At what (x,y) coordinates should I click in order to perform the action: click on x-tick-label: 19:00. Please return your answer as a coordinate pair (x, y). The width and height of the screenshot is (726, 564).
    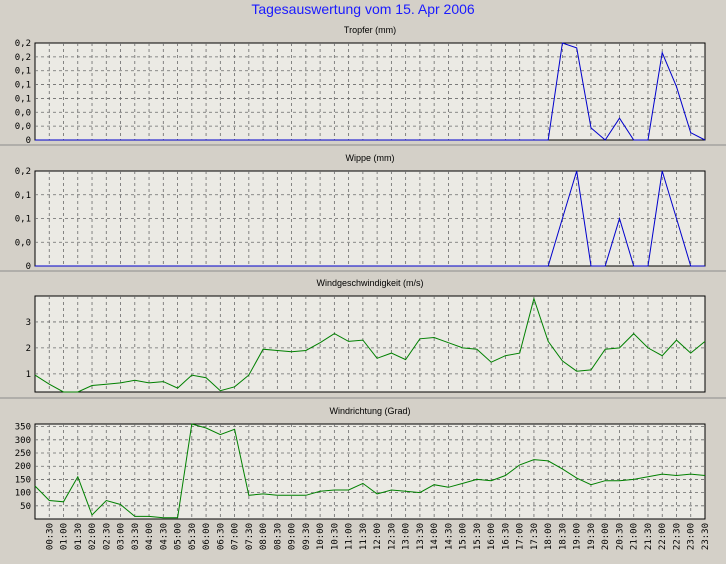
    Looking at the image, I should click on (578, 536).